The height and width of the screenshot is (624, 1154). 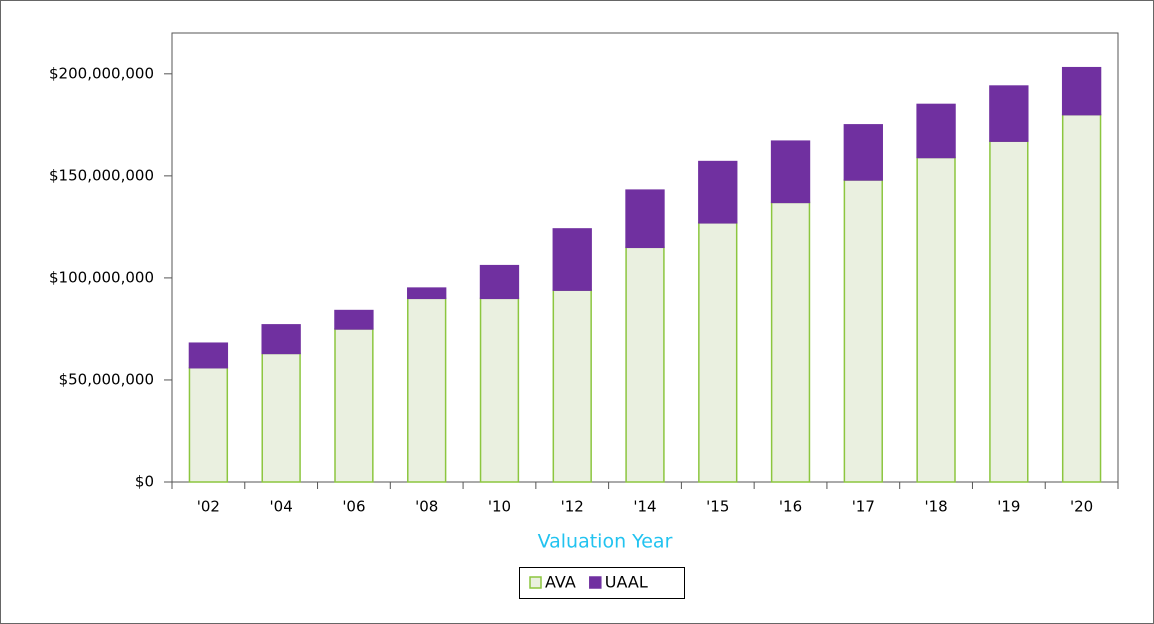 What do you see at coordinates (144, 482) in the screenshot?
I see `y-tick-label: $0` at bounding box center [144, 482].